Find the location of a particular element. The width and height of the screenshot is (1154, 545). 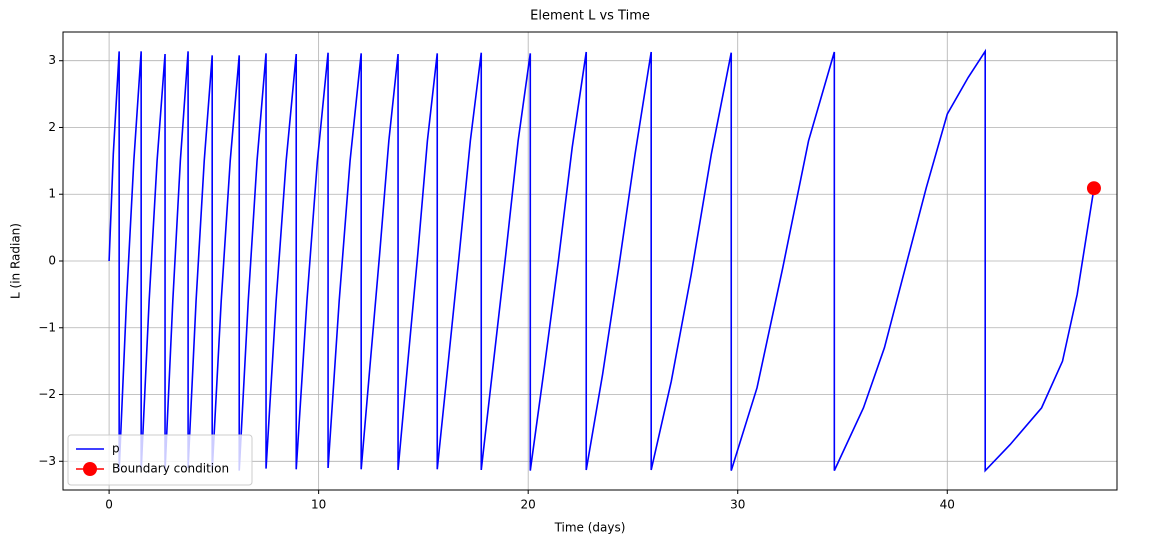

chart-title: Element L vs Time is located at coordinates (590, 16).